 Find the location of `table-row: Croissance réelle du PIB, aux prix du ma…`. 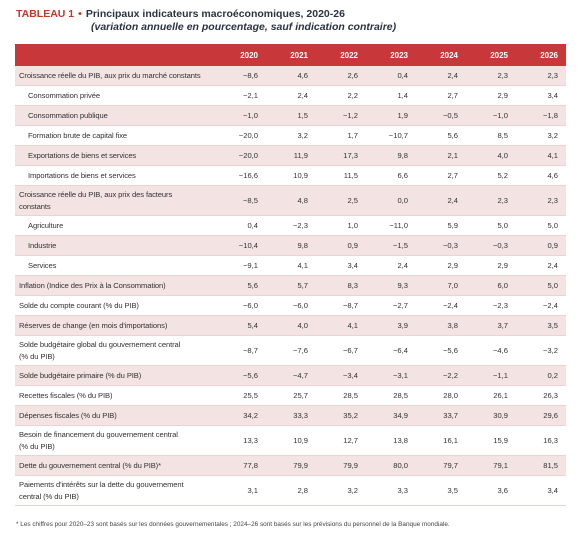

table-row: Croissance réelle du PIB, aux prix du ma… is located at coordinates (290, 76).